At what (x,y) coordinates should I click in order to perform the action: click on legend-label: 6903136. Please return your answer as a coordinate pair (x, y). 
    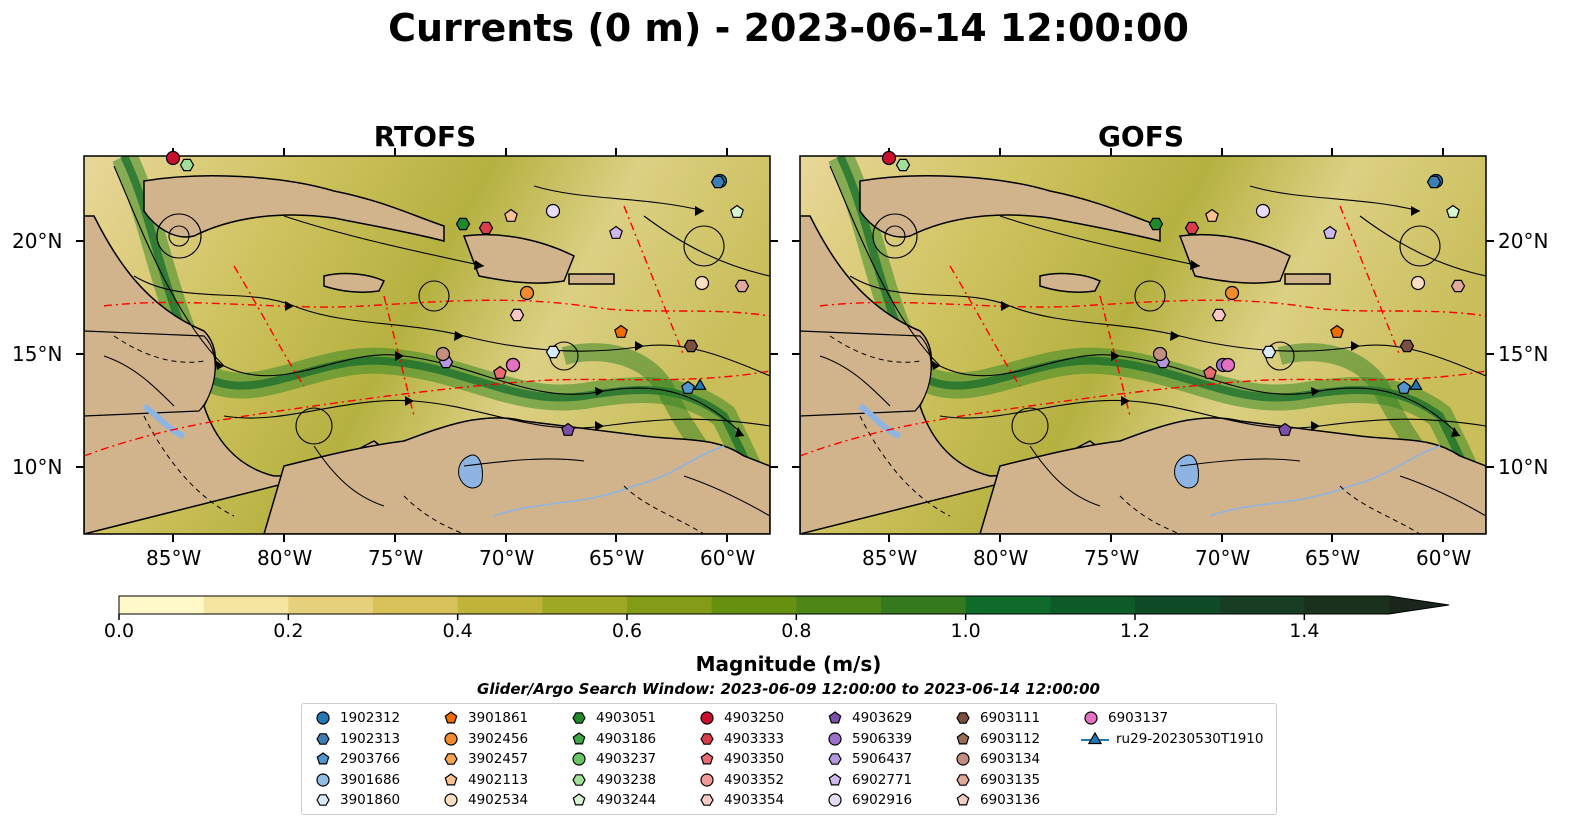
    Looking at the image, I should click on (1010, 800).